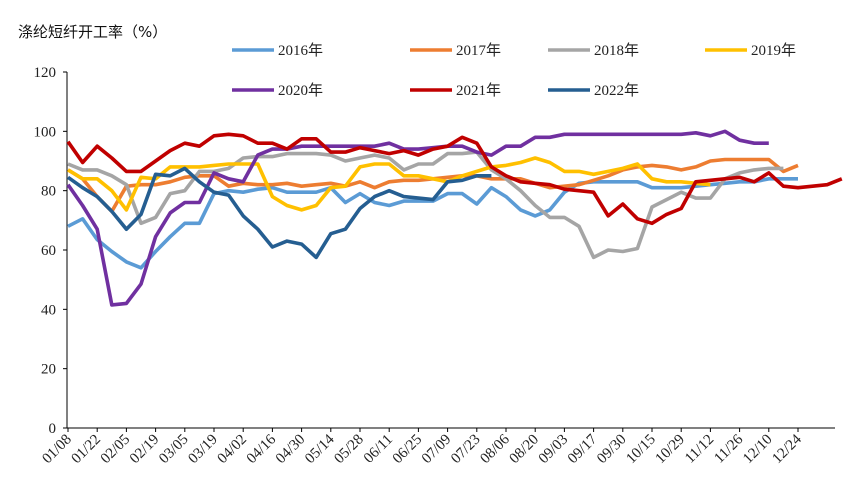 The height and width of the screenshot is (489, 866). Describe the element at coordinates (553, 449) in the screenshot. I see `x-tick-label: 09/03` at that location.